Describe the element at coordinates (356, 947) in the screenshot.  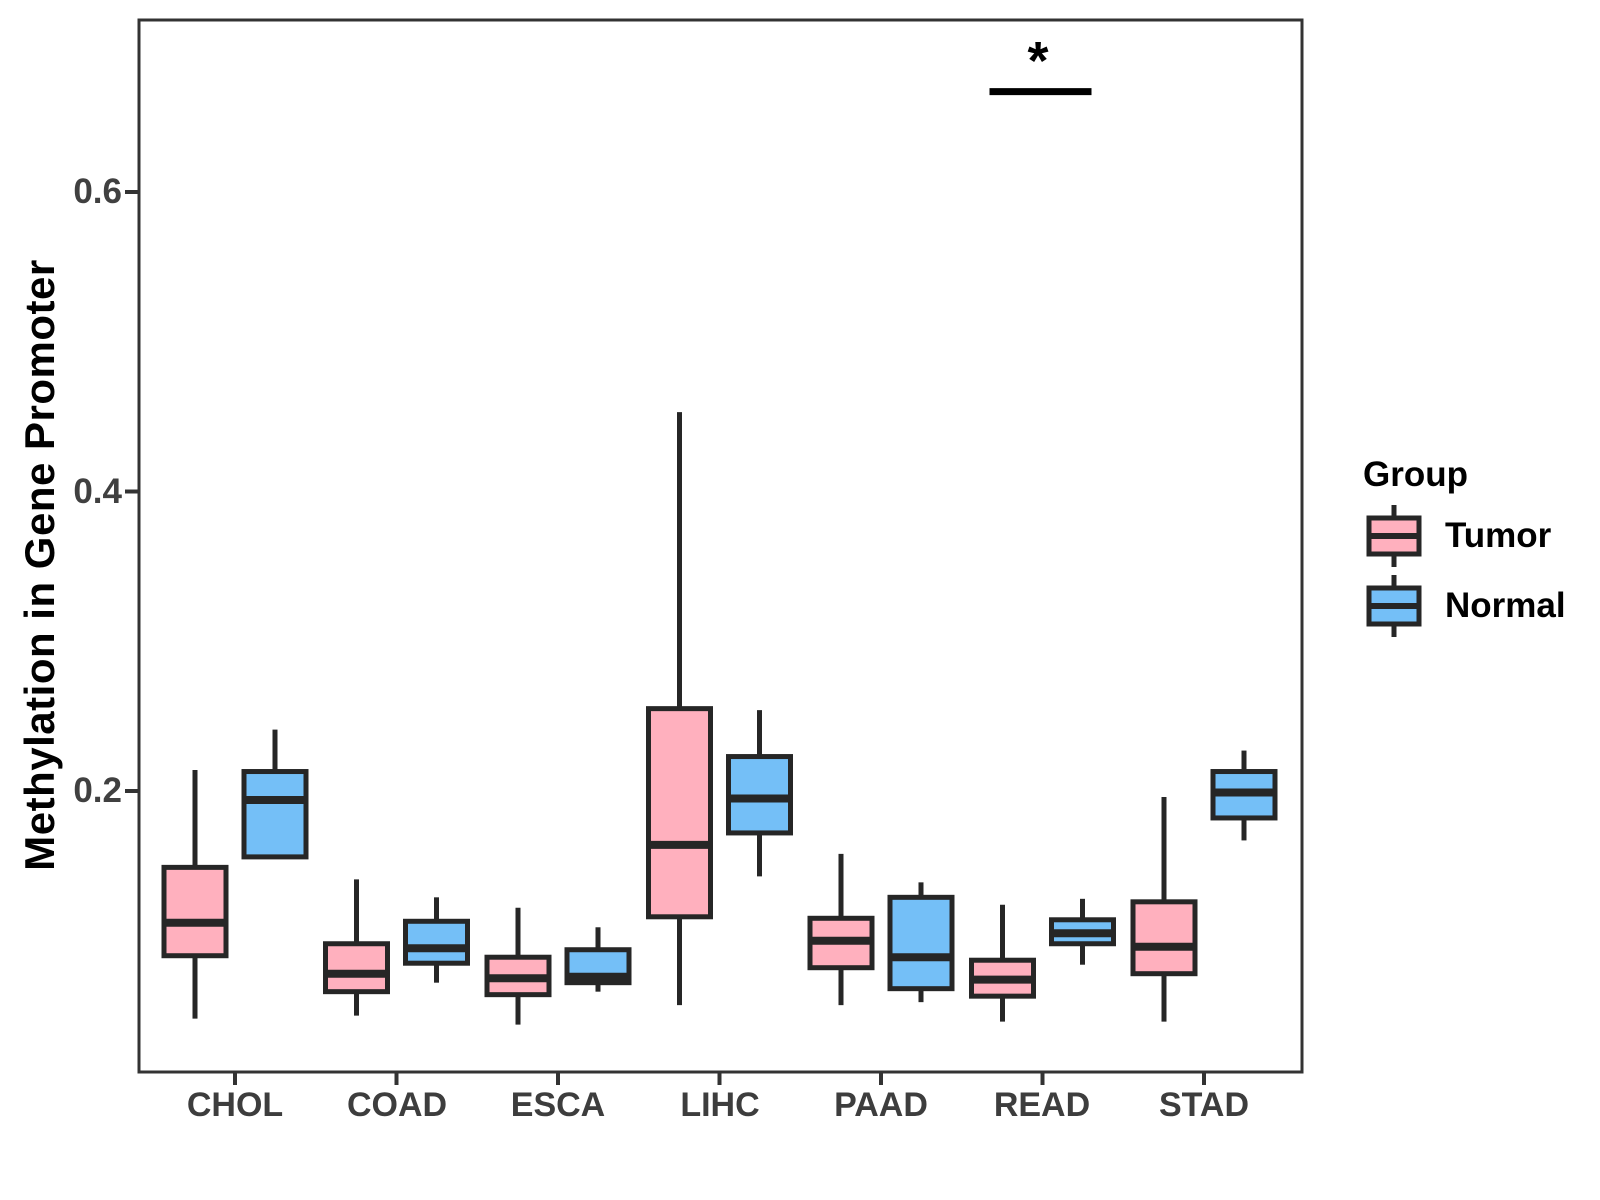
I see `box-tumor-coad` at that location.